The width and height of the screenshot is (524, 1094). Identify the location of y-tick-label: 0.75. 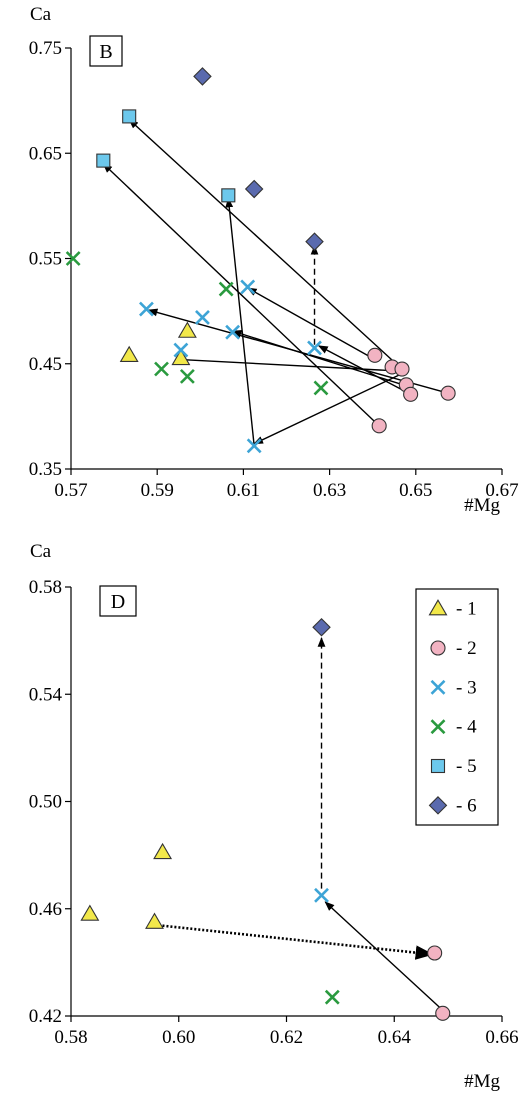
(45, 48).